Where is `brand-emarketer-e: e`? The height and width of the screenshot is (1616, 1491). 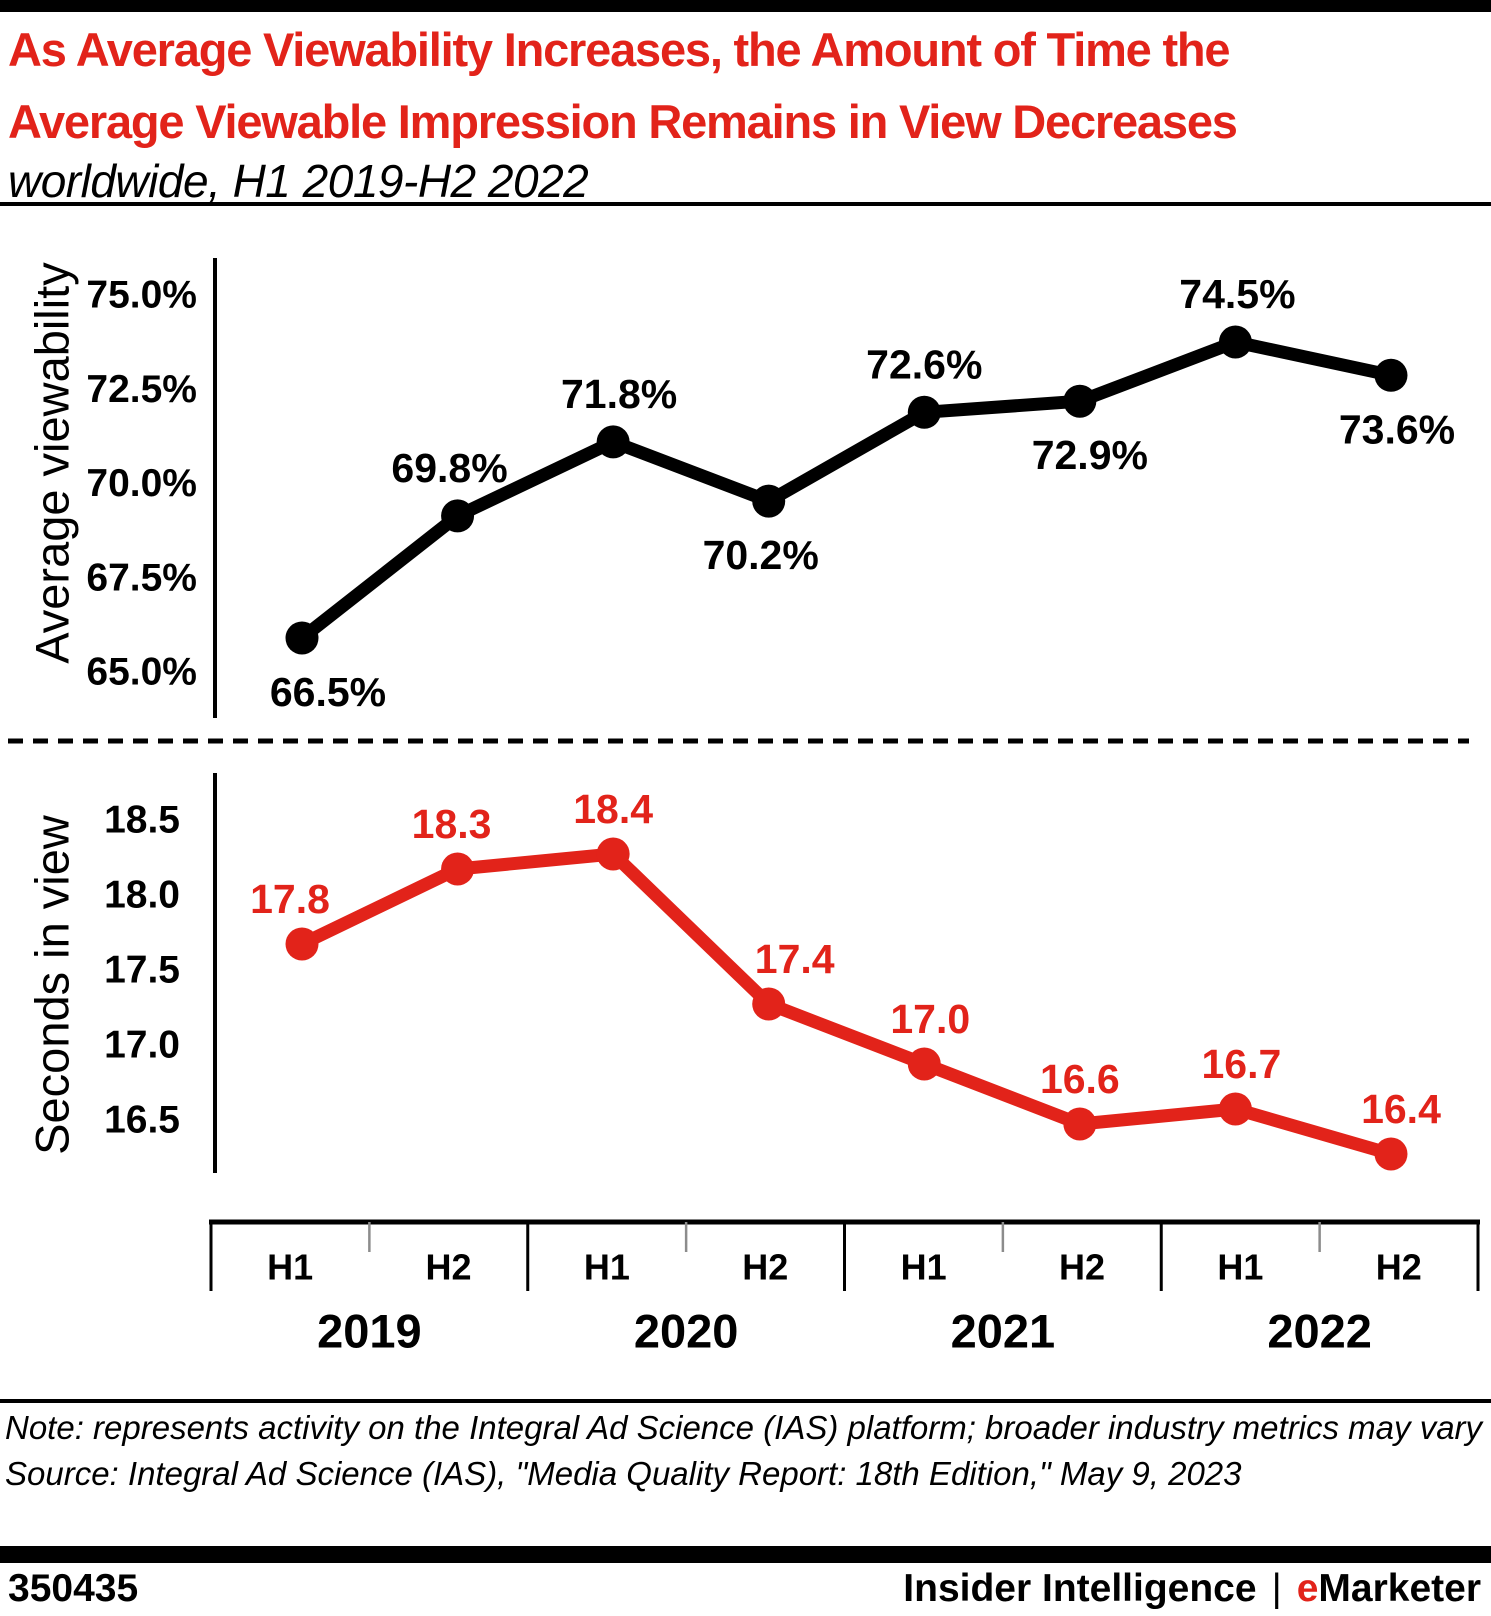 brand-emarketer-e: e is located at coordinates (1307, 1588).